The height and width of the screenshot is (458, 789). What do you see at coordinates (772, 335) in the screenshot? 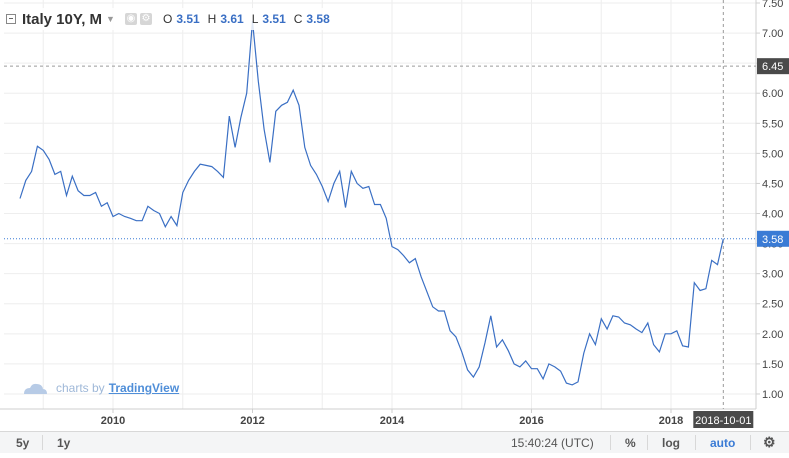
I see `y-tick-label: 2.00` at bounding box center [772, 335].